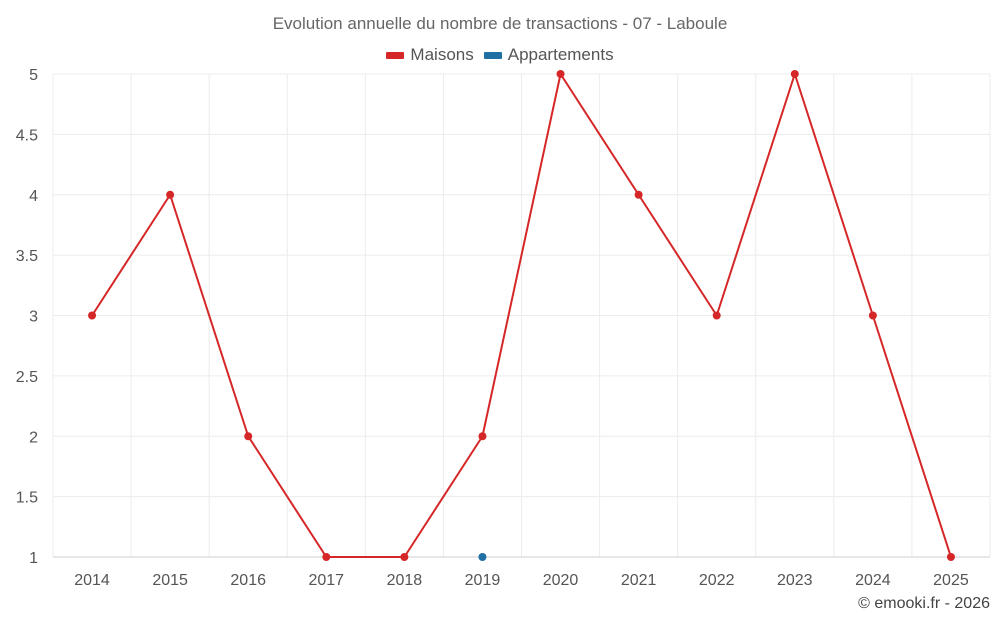  What do you see at coordinates (27, 135) in the screenshot?
I see `y-tick-label: 4.5` at bounding box center [27, 135].